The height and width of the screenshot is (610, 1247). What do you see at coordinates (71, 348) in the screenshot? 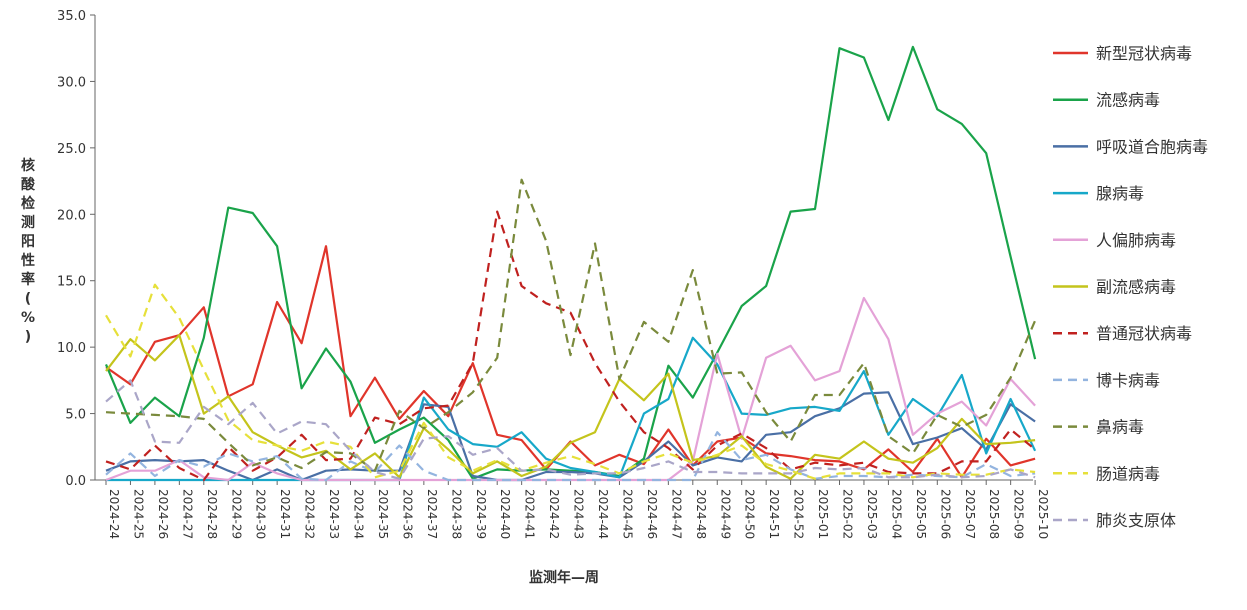
I see `y-tick-label: 10.0` at bounding box center [71, 348].